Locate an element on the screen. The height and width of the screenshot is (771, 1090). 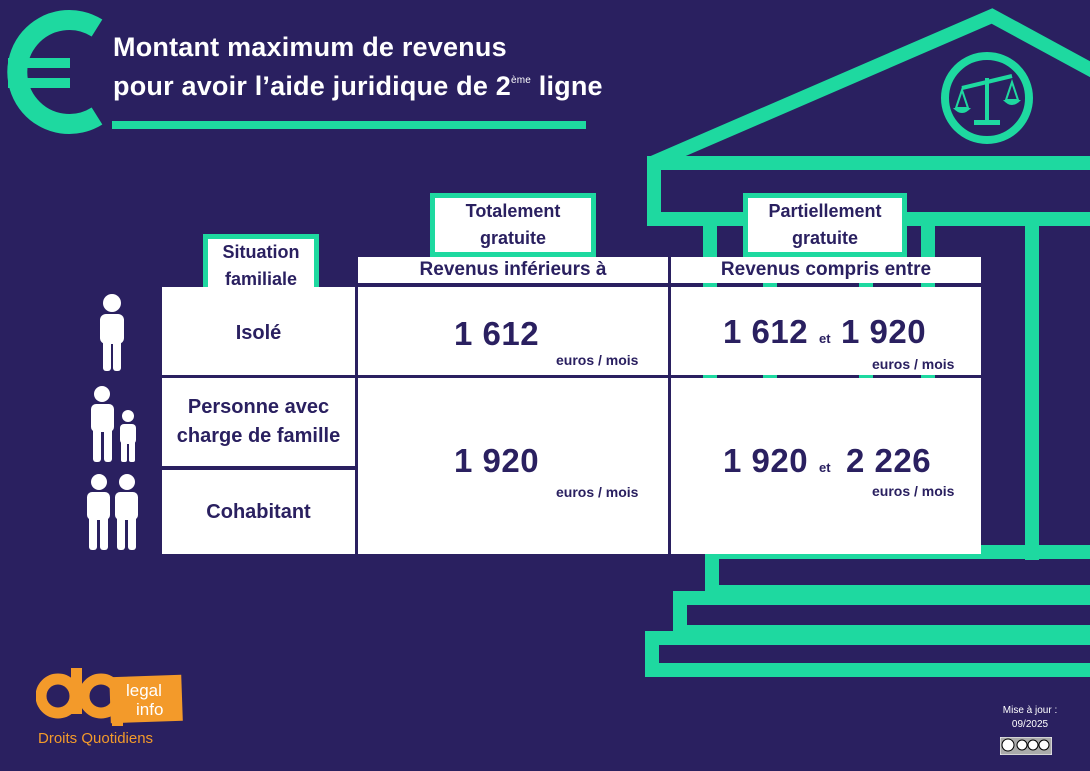
row-cohabitant-label: Cohabitant is located at coordinates (258, 512).